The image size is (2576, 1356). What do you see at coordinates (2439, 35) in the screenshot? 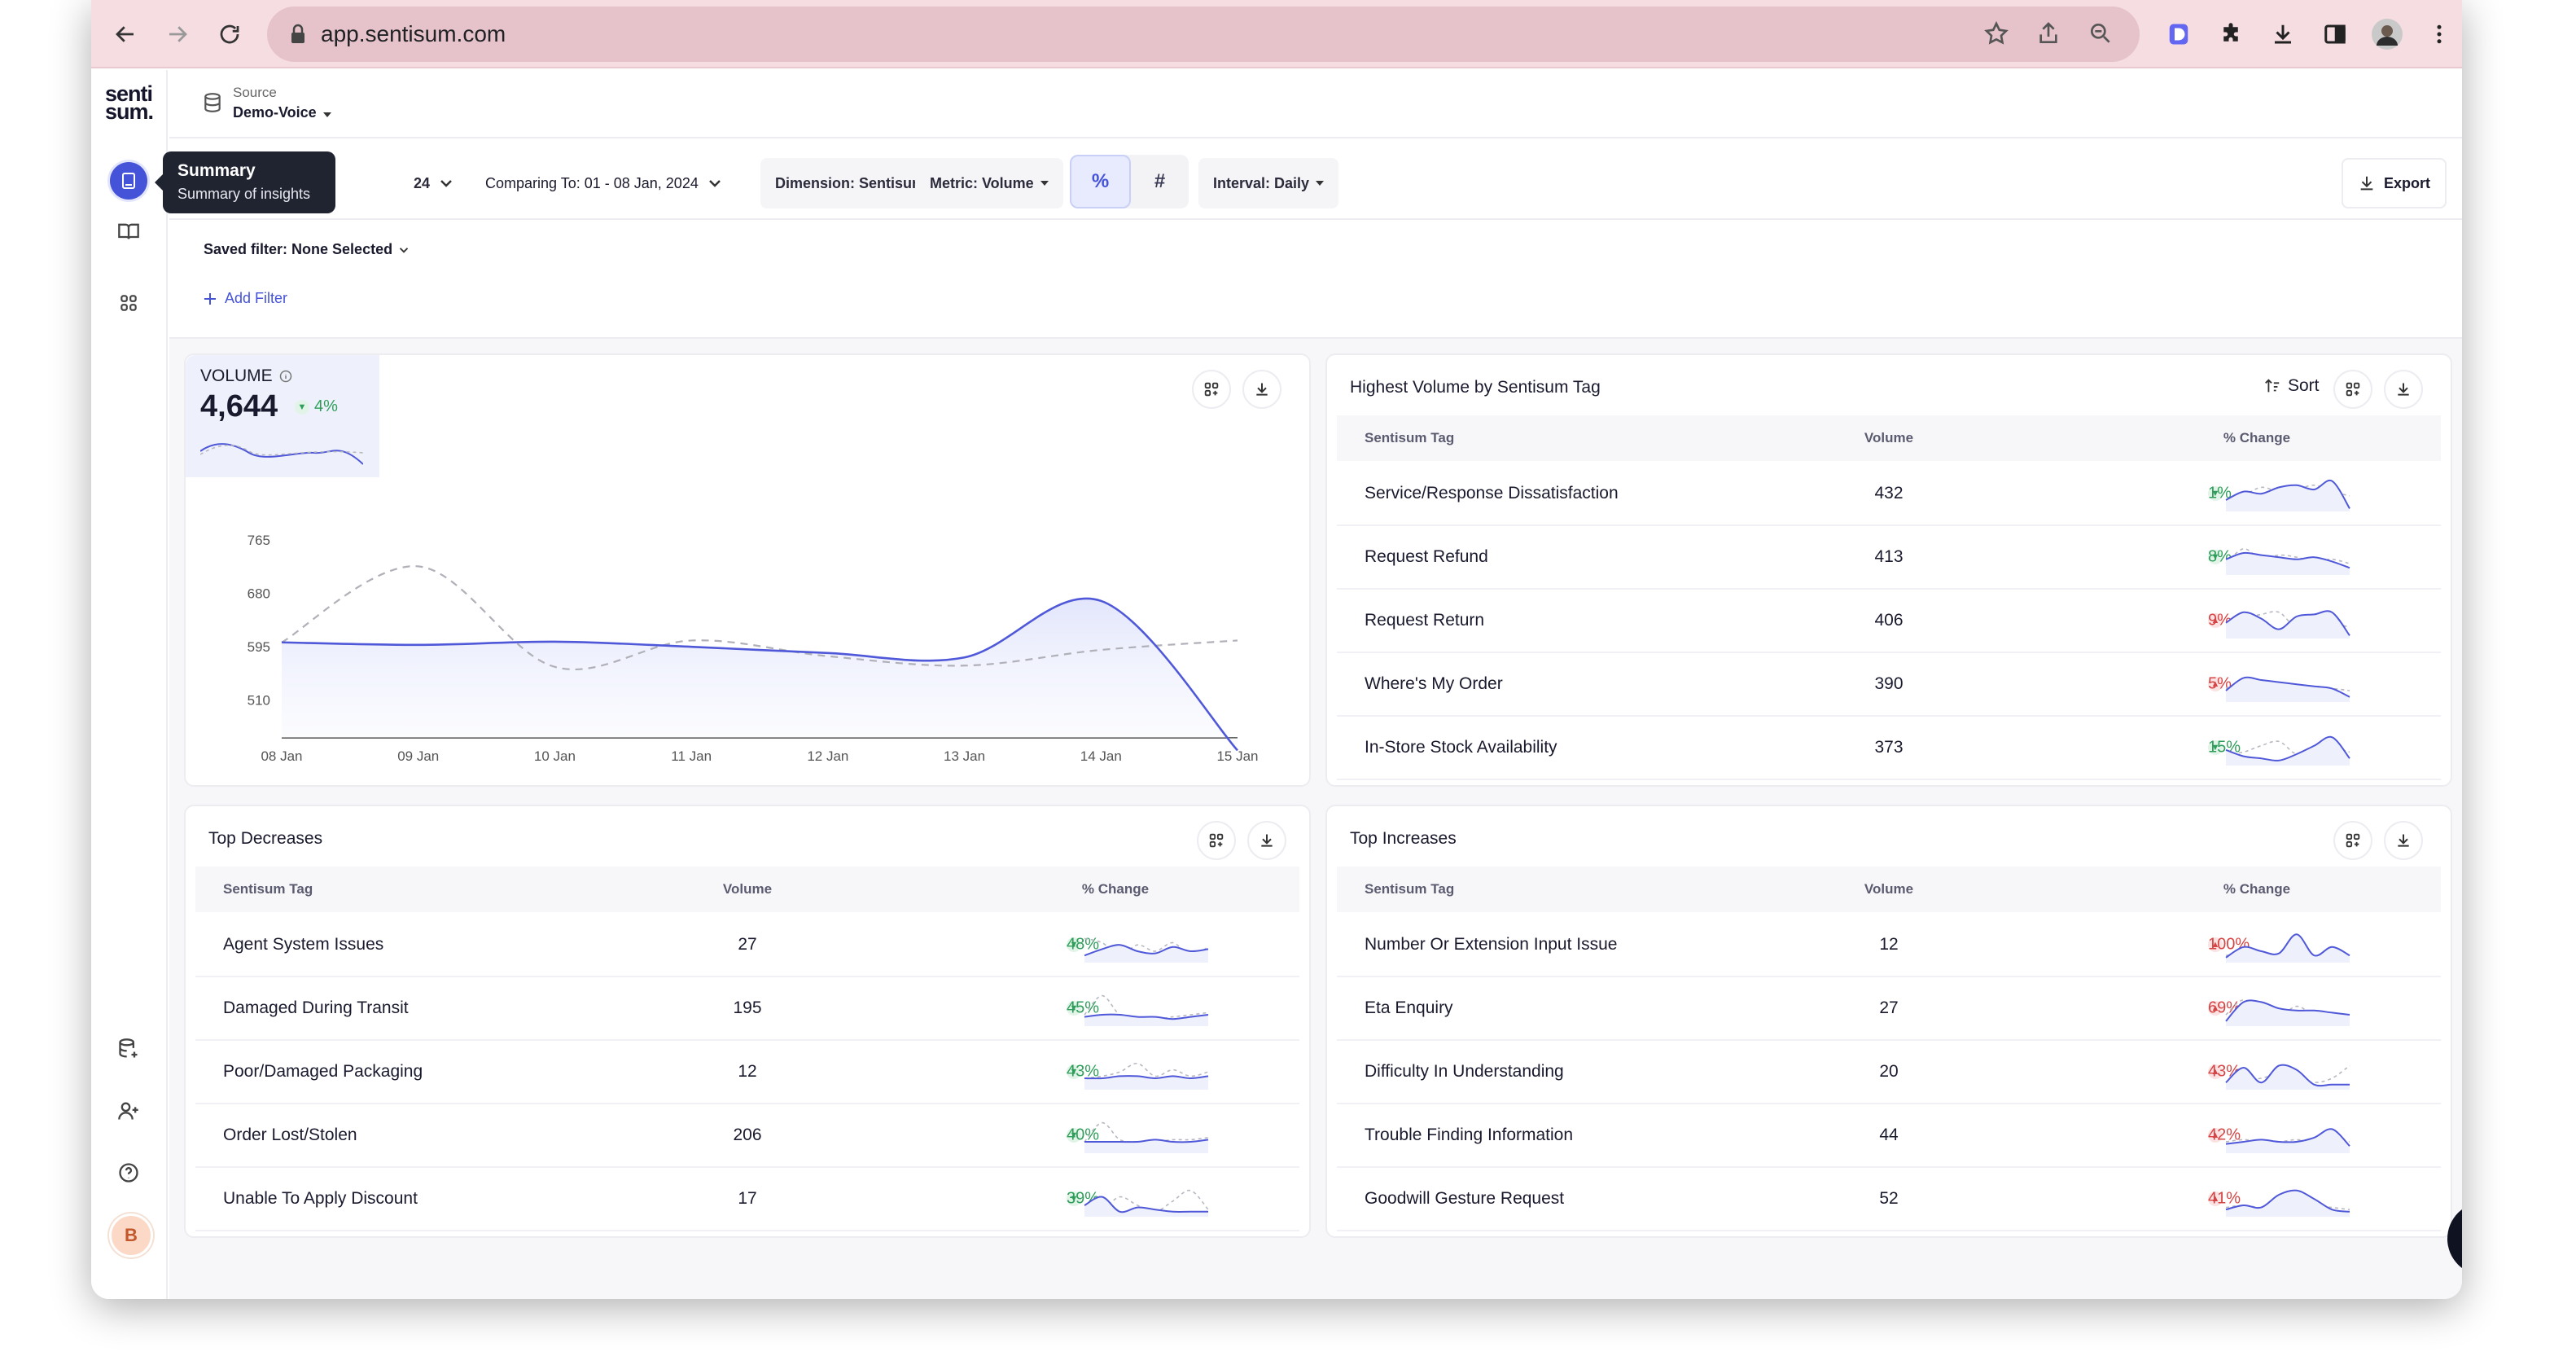
I see `menu-dots-icon` at bounding box center [2439, 35].